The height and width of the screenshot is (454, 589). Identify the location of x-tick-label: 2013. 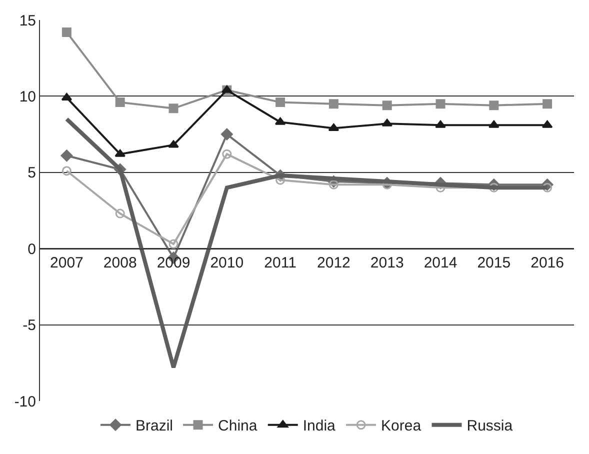
(387, 263).